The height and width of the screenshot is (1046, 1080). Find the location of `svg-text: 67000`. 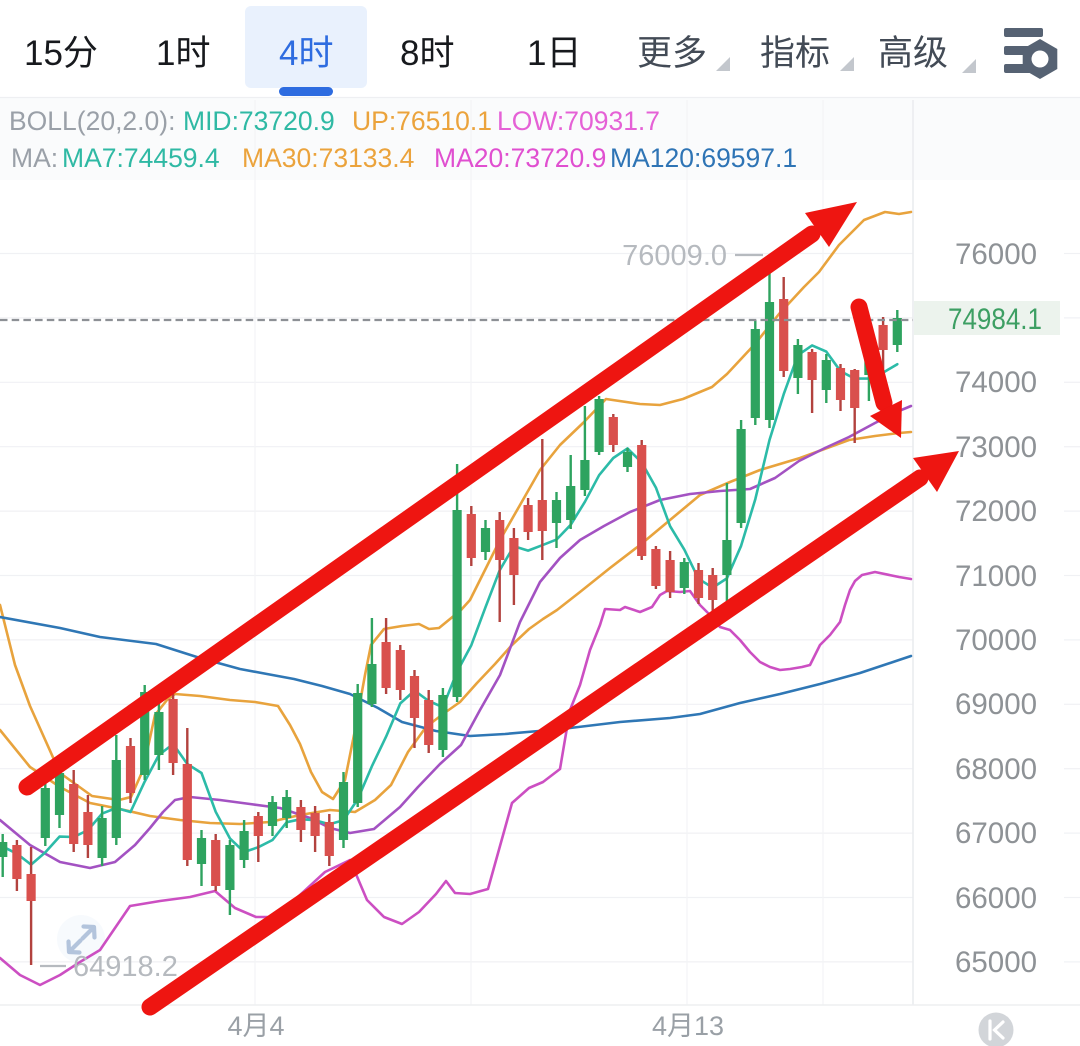

svg-text: 67000 is located at coordinates (996, 833).